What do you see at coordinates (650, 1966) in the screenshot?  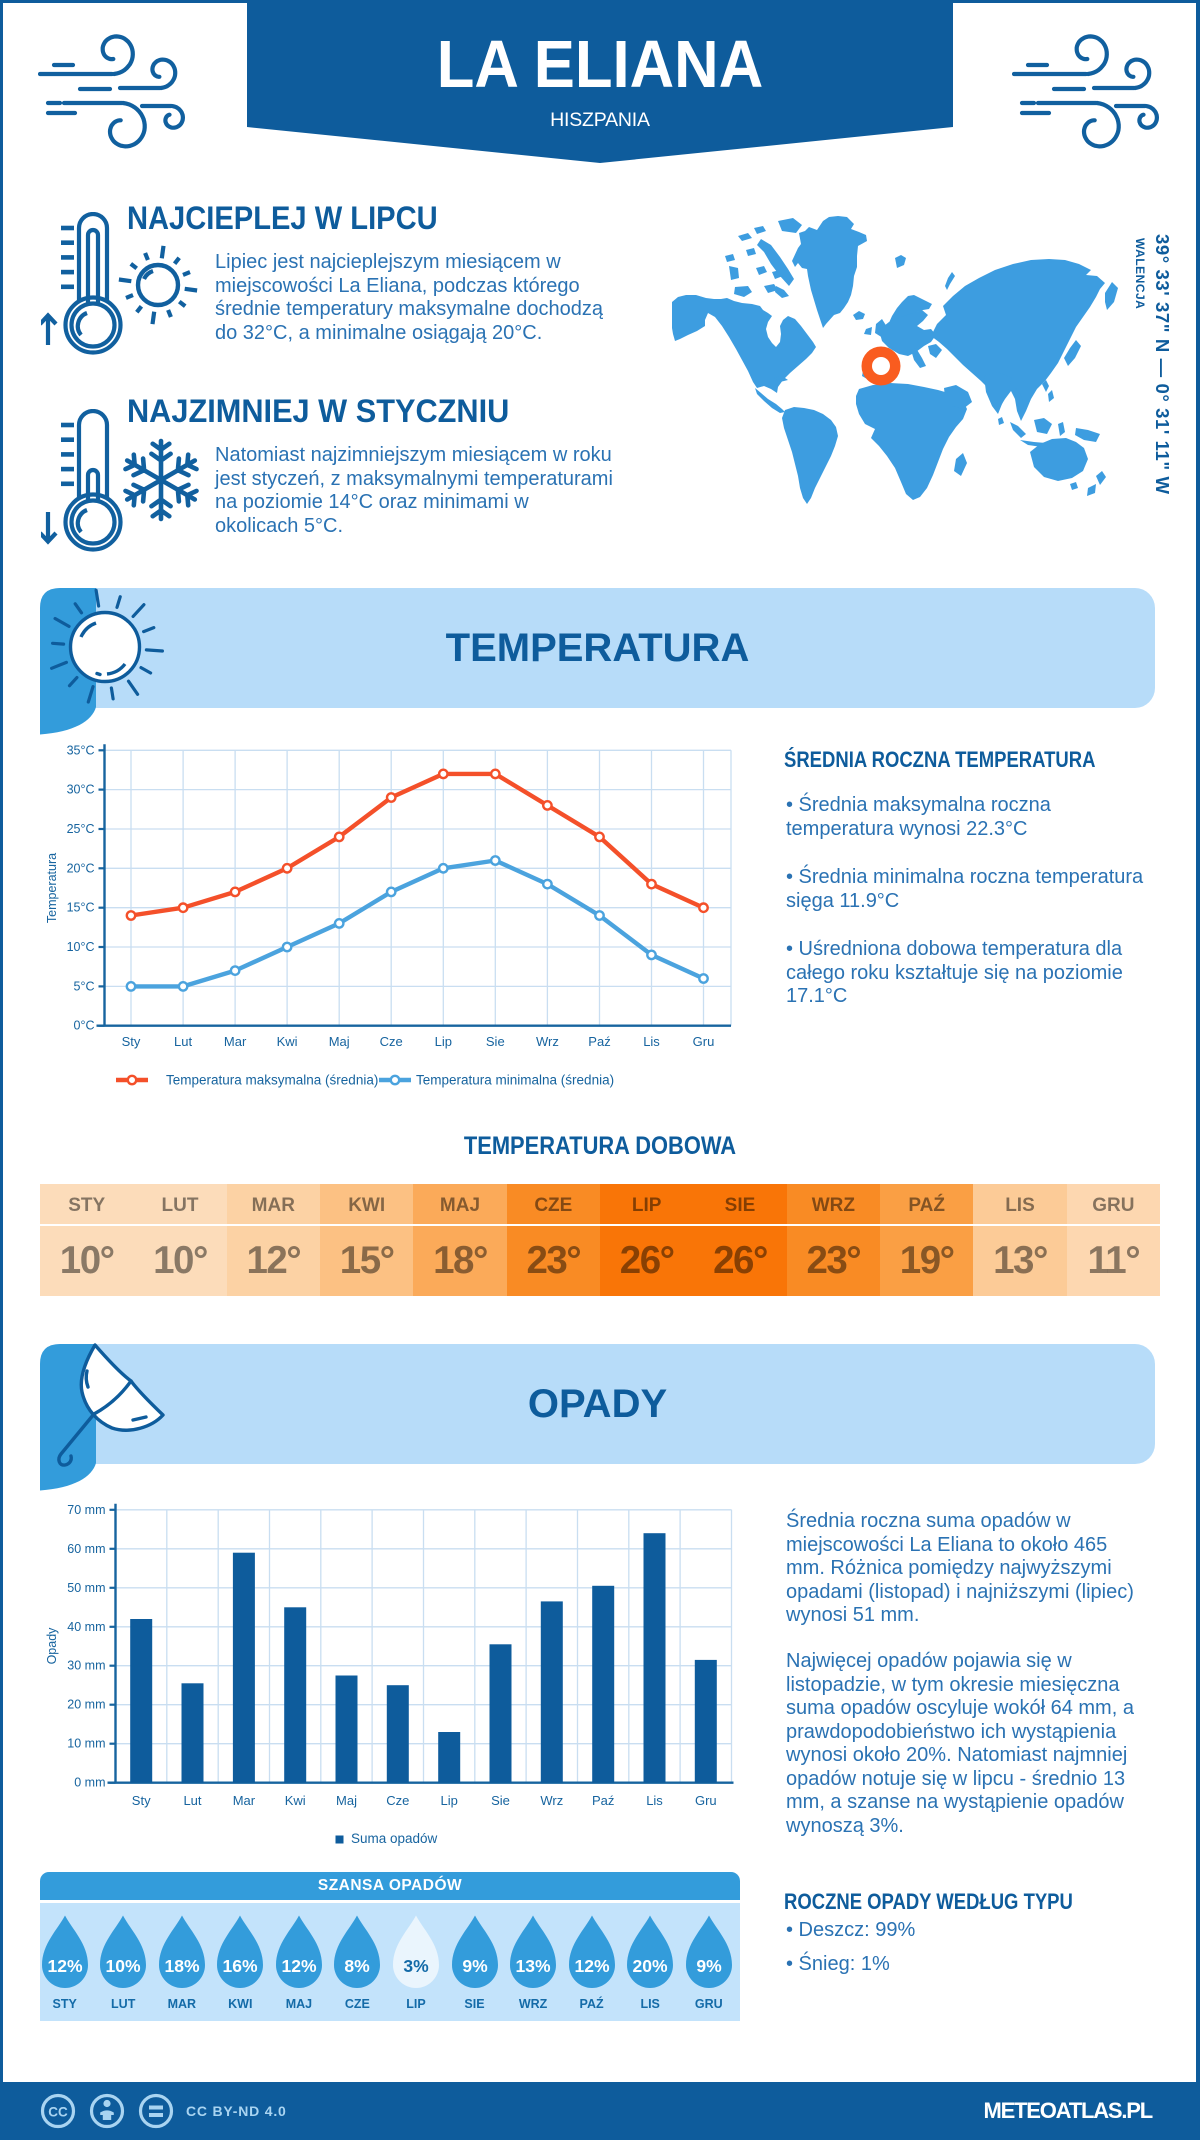 I see `svg-text: 20%` at bounding box center [650, 1966].